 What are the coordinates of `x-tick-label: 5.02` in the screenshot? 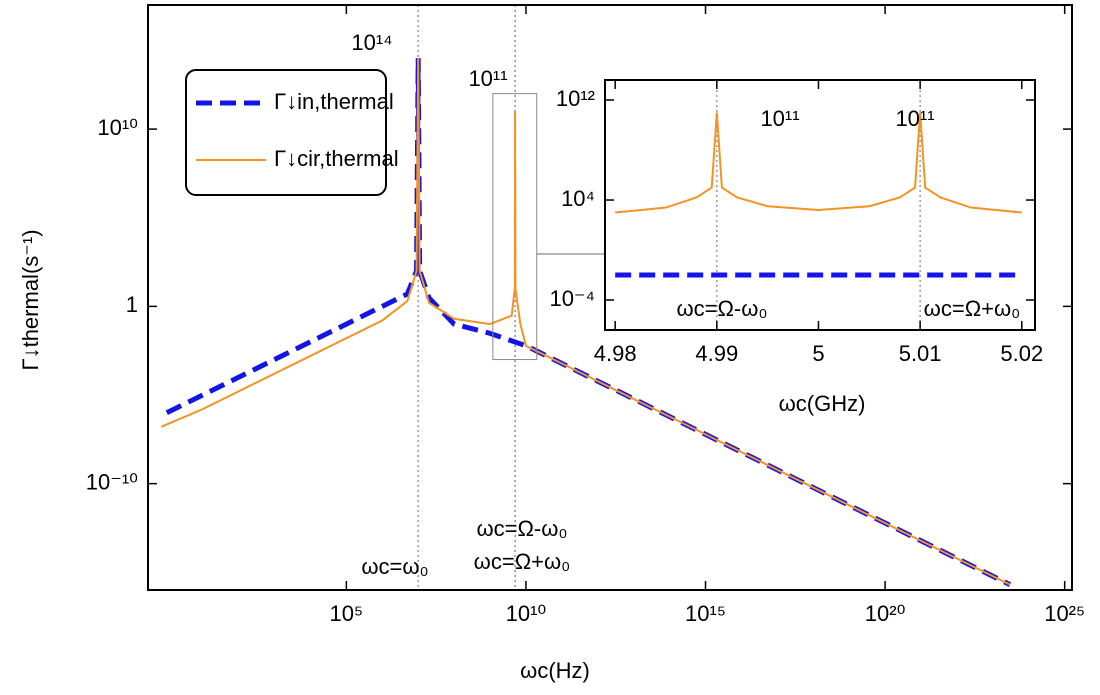 It's located at (1021, 353).